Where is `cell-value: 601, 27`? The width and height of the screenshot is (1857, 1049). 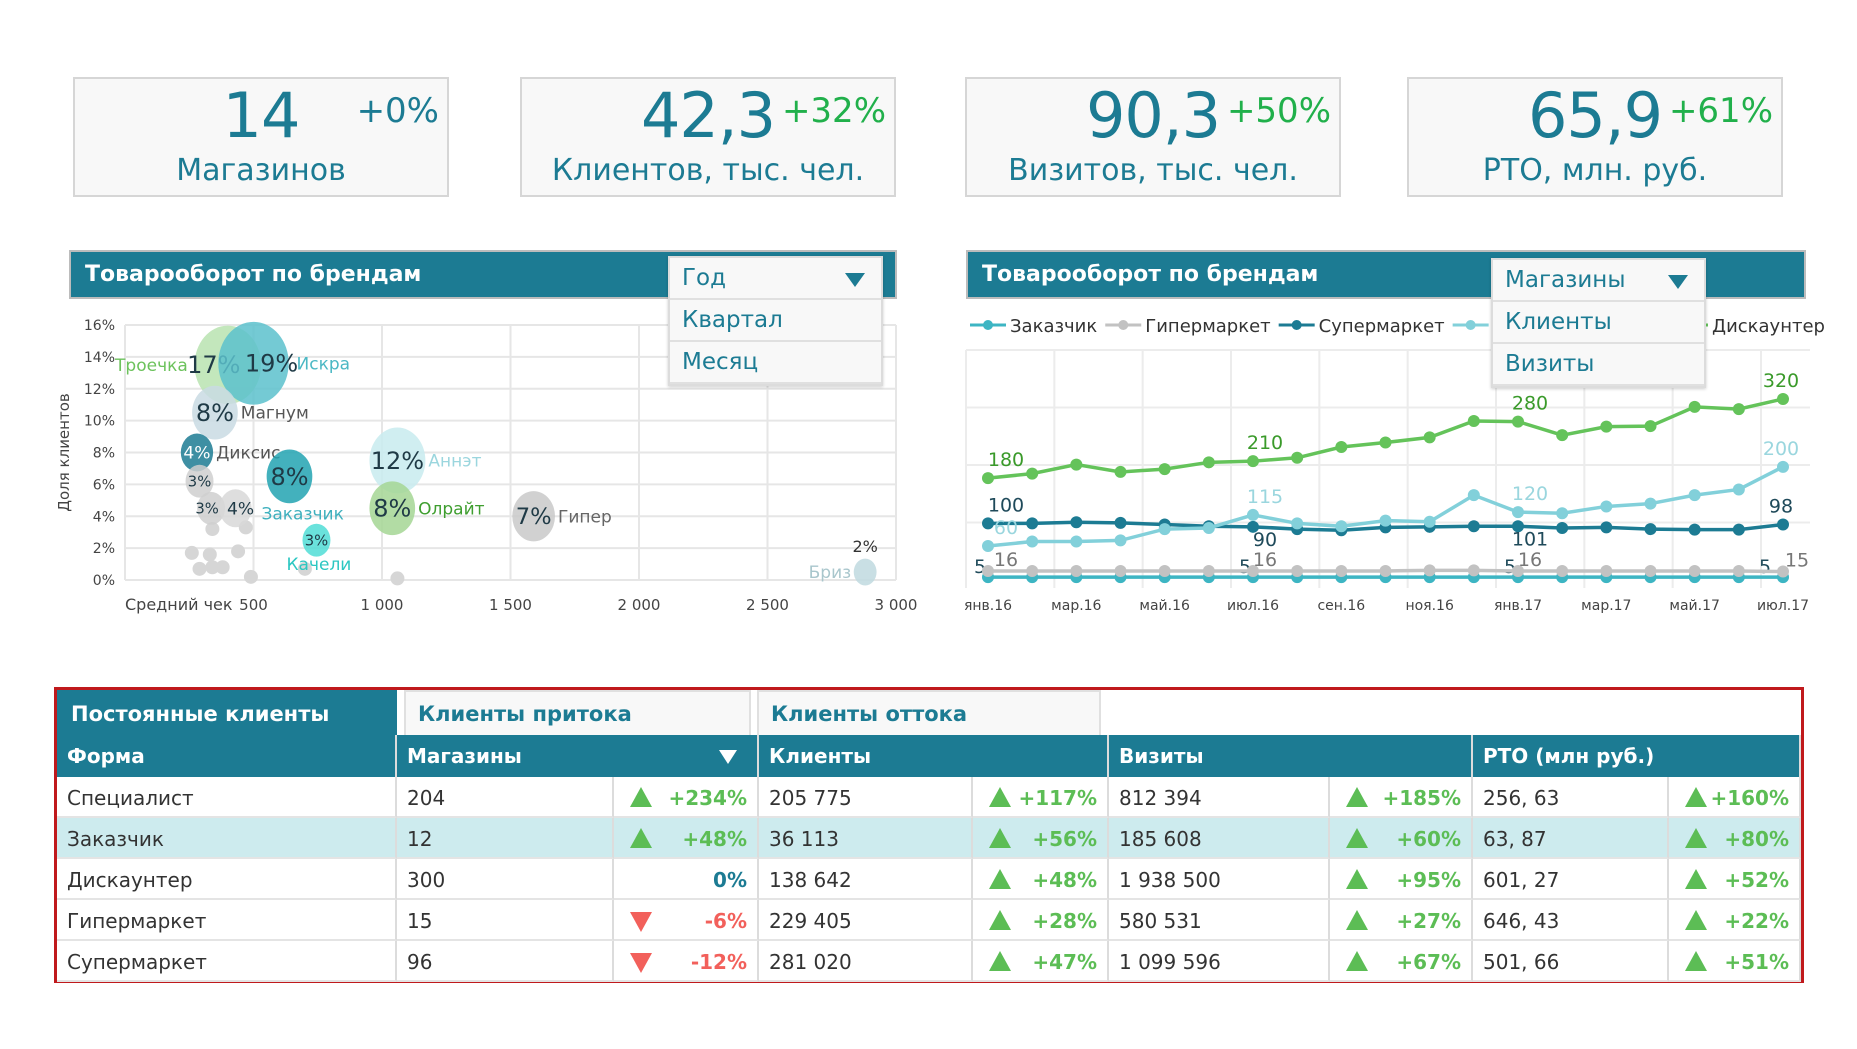 cell-value: 601, 27 is located at coordinates (1521, 880).